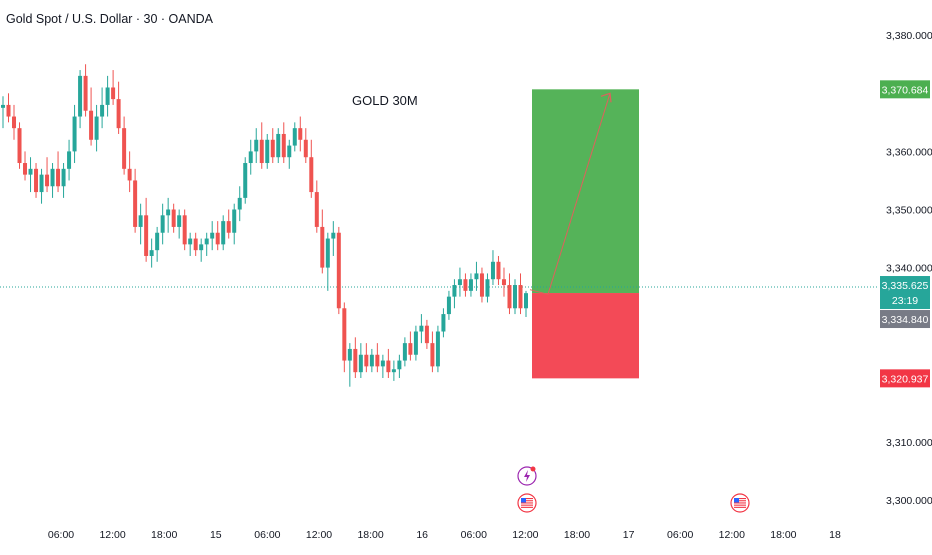 The height and width of the screenshot is (555, 932). What do you see at coordinates (319, 535) in the screenshot?
I see `time-tick-label: 12:00` at bounding box center [319, 535].